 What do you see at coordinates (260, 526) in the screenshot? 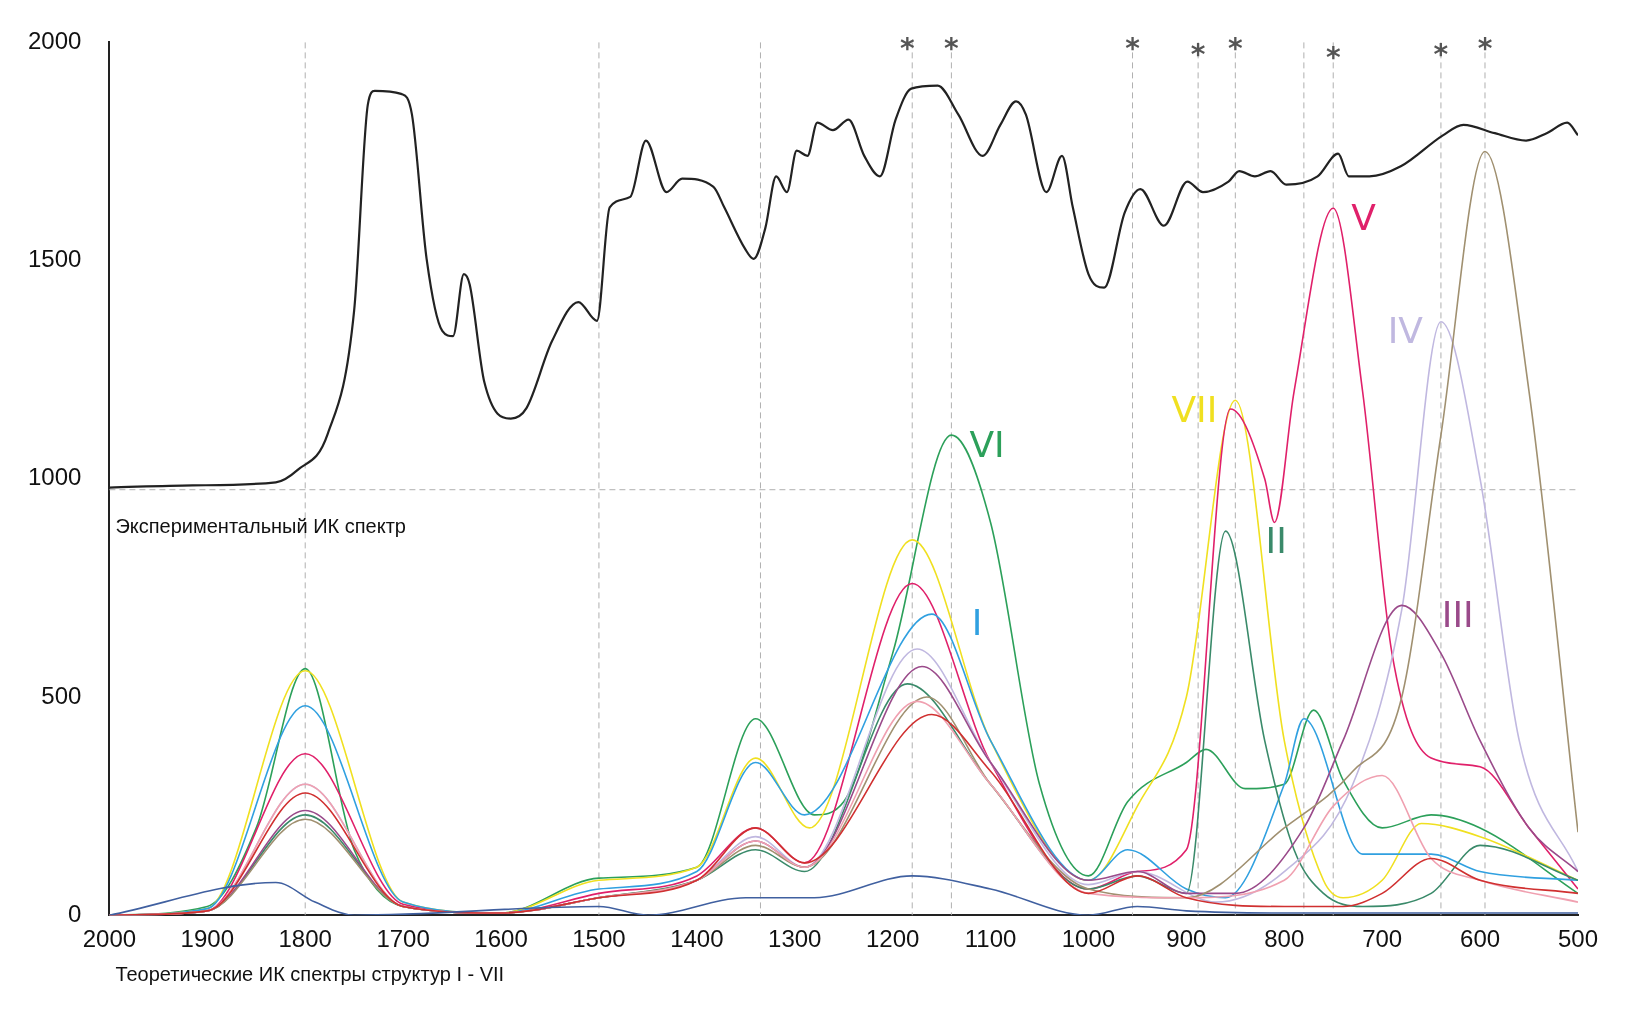
I see `annotation: Экспериментальный ИК спектр` at bounding box center [260, 526].